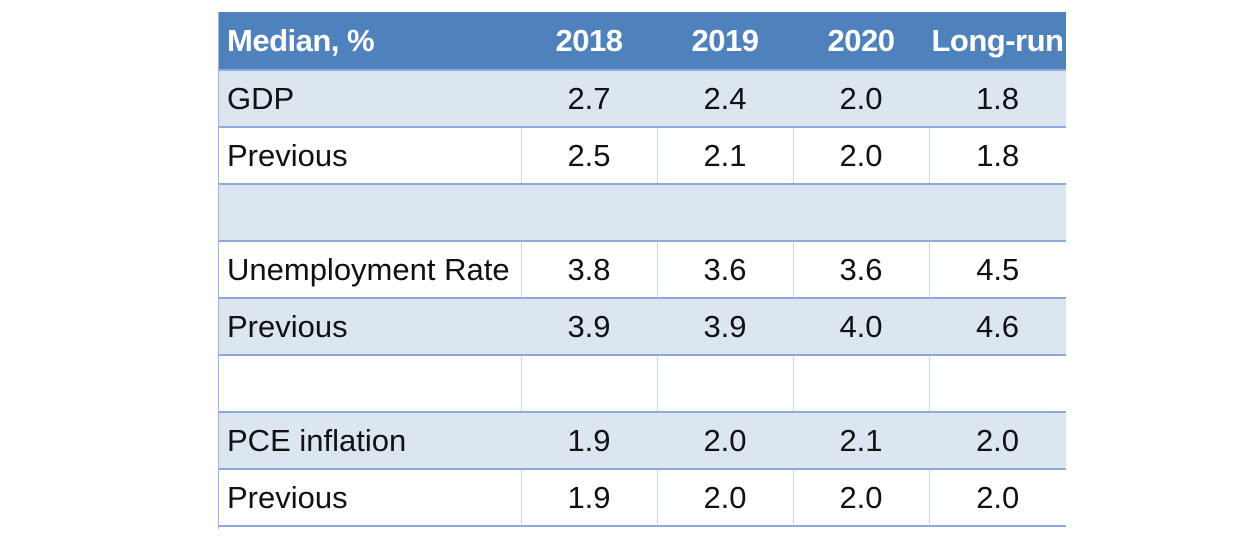  What do you see at coordinates (861, 41) in the screenshot?
I see `header-year-2020: 2020` at bounding box center [861, 41].